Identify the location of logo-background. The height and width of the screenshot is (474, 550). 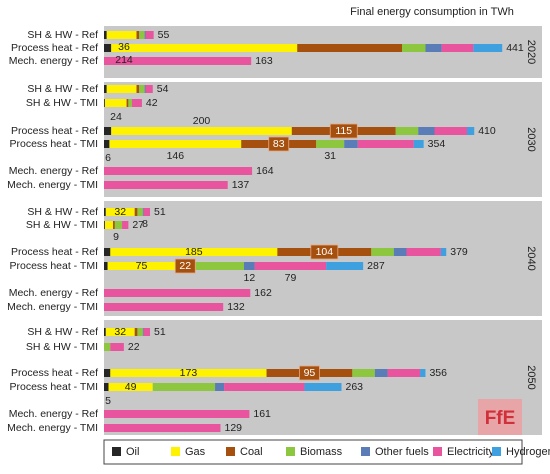
(500, 417).